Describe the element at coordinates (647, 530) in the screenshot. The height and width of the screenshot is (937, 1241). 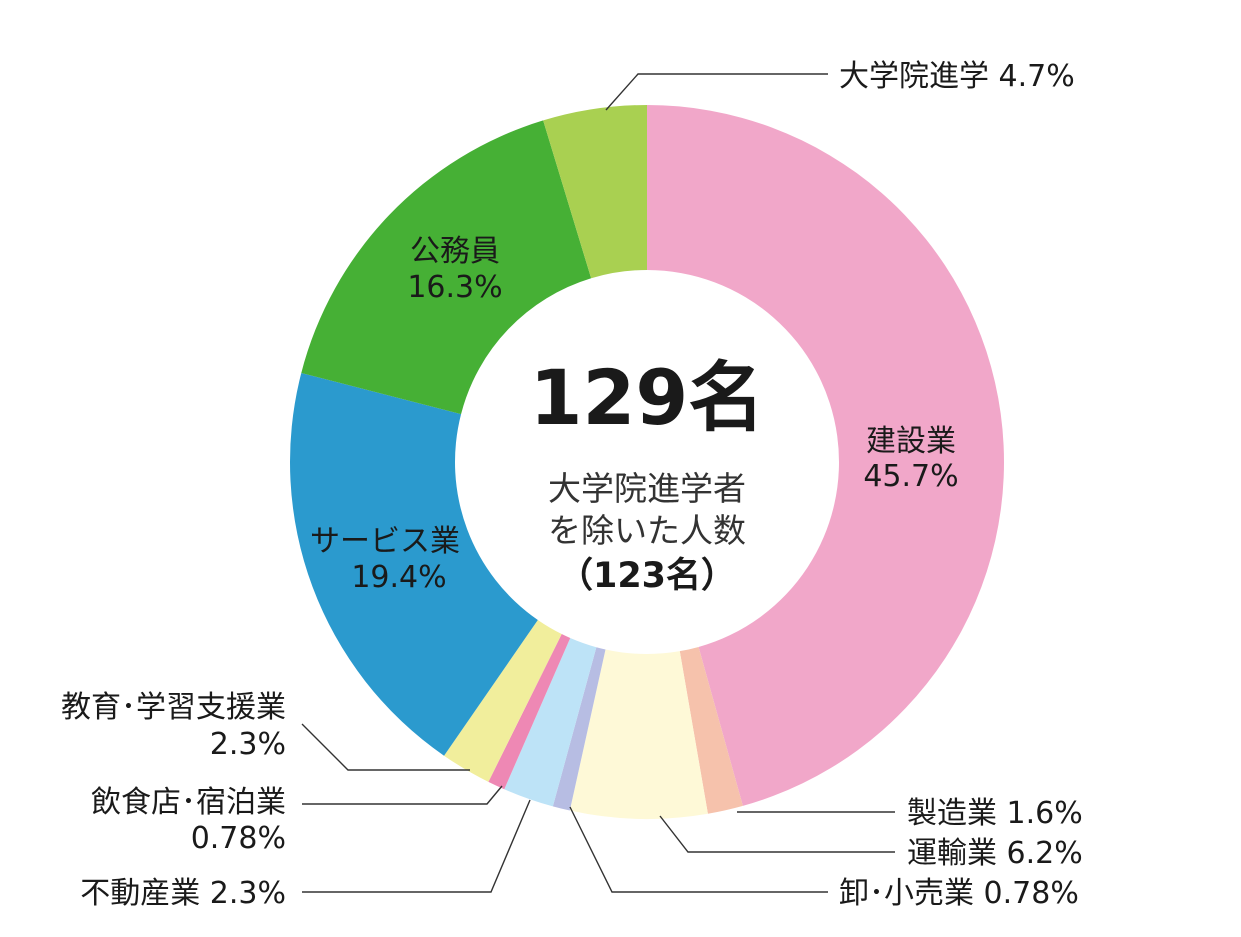
I see `center-subtitle-line2: を除いた人数` at that location.